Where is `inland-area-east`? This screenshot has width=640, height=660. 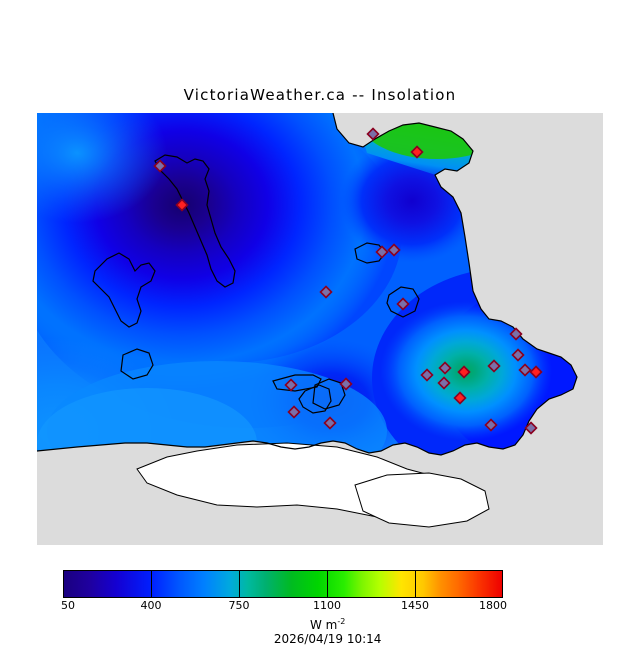 inland-area-east is located at coordinates (422, 500).